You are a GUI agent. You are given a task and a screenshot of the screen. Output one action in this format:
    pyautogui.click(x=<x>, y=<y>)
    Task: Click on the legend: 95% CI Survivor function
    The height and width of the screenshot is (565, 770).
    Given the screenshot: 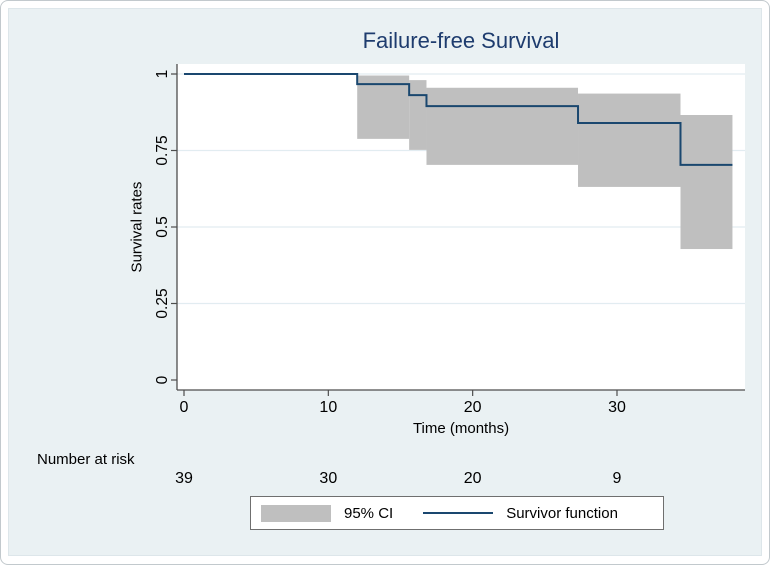 What is the action you would take?
    pyautogui.click(x=457, y=513)
    